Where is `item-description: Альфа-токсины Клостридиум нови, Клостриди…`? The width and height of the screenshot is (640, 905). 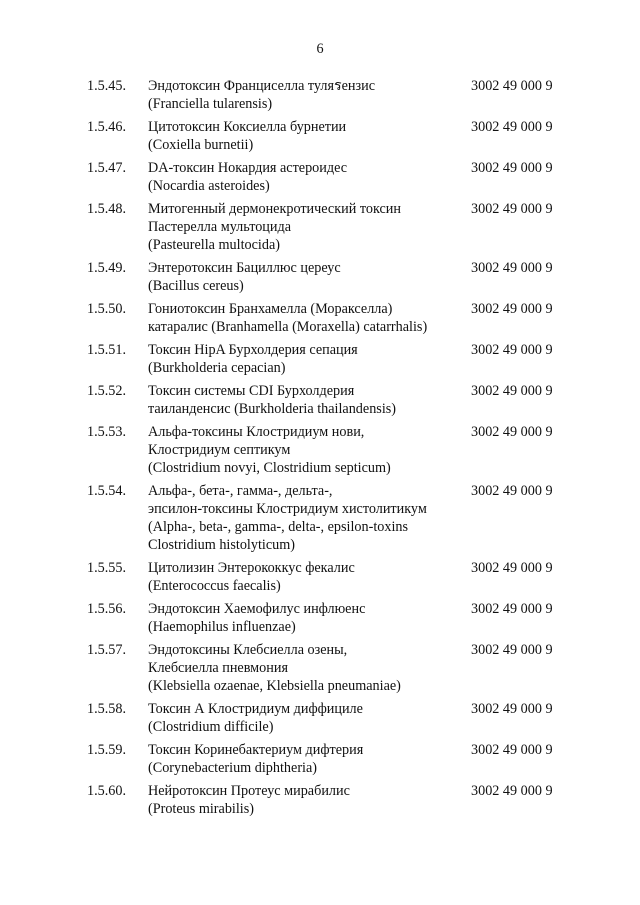 item-description: Альфа-токсины Клостридиум нови, Клостриди… is located at coordinates (308, 450).